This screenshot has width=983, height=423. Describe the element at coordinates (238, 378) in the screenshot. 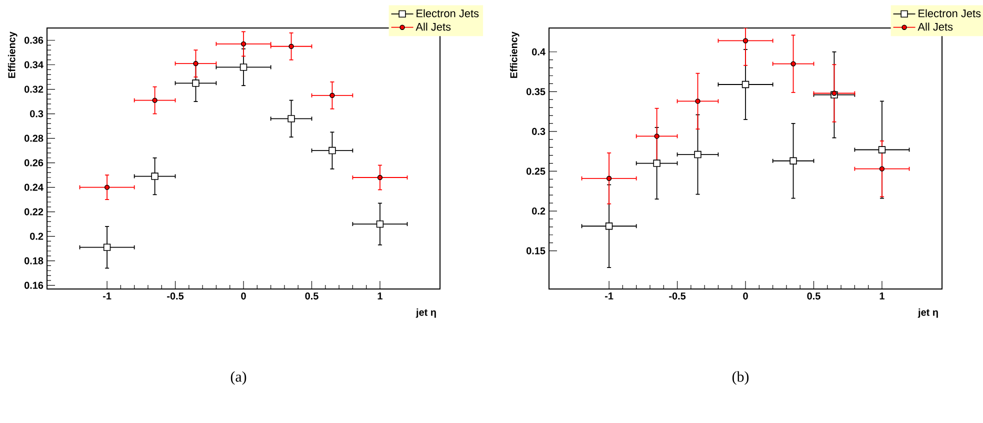

I see `text: (a)` at that location.